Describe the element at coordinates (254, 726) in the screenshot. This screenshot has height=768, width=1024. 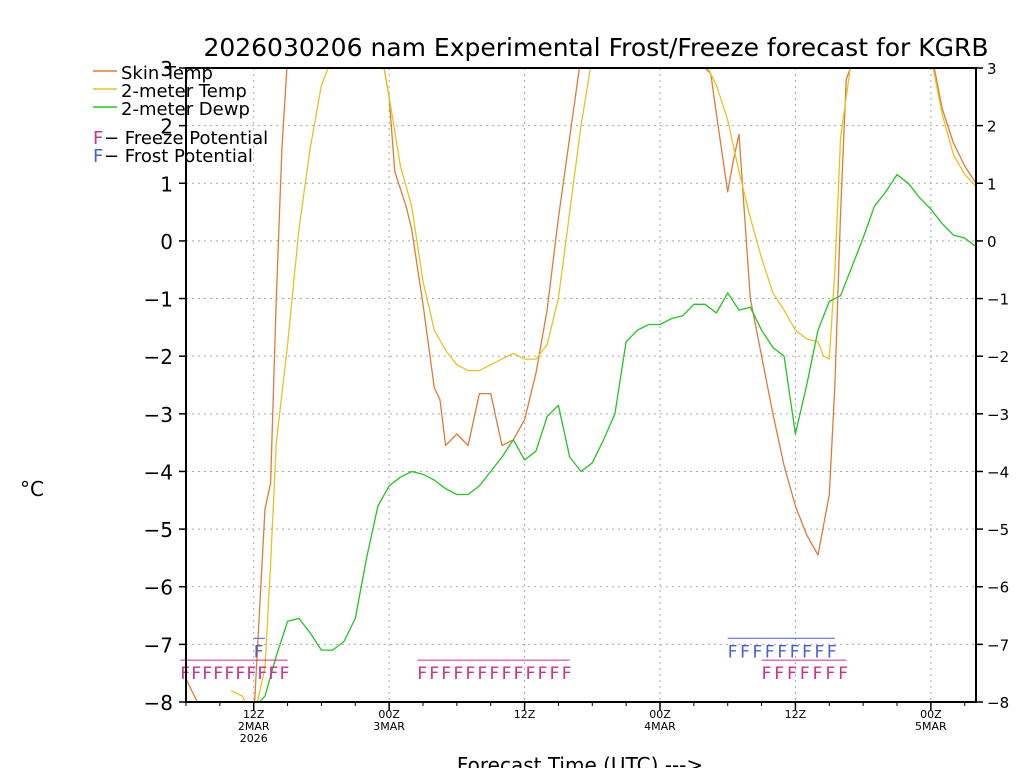
I see `x-tick-label: 2MAR` at that location.